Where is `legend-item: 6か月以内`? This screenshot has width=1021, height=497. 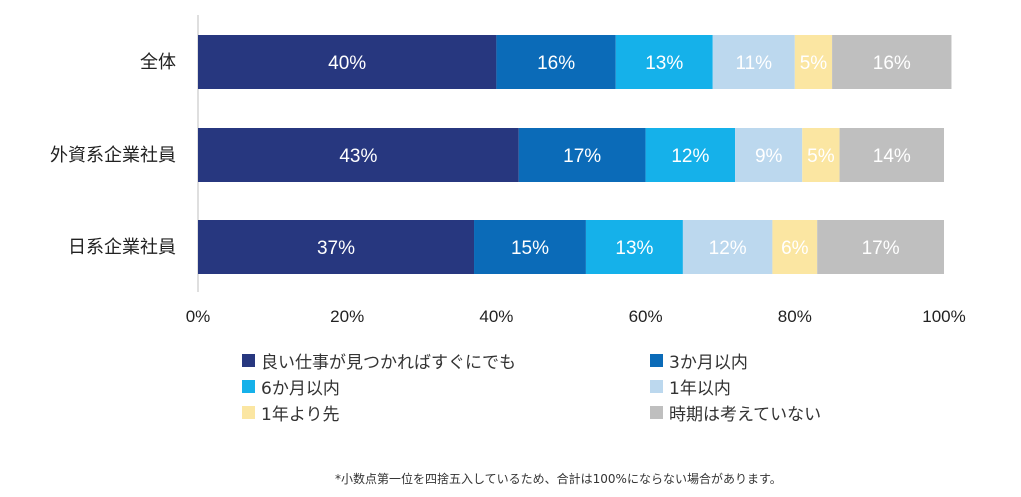
legend-item: 6か月以内 is located at coordinates (291, 386).